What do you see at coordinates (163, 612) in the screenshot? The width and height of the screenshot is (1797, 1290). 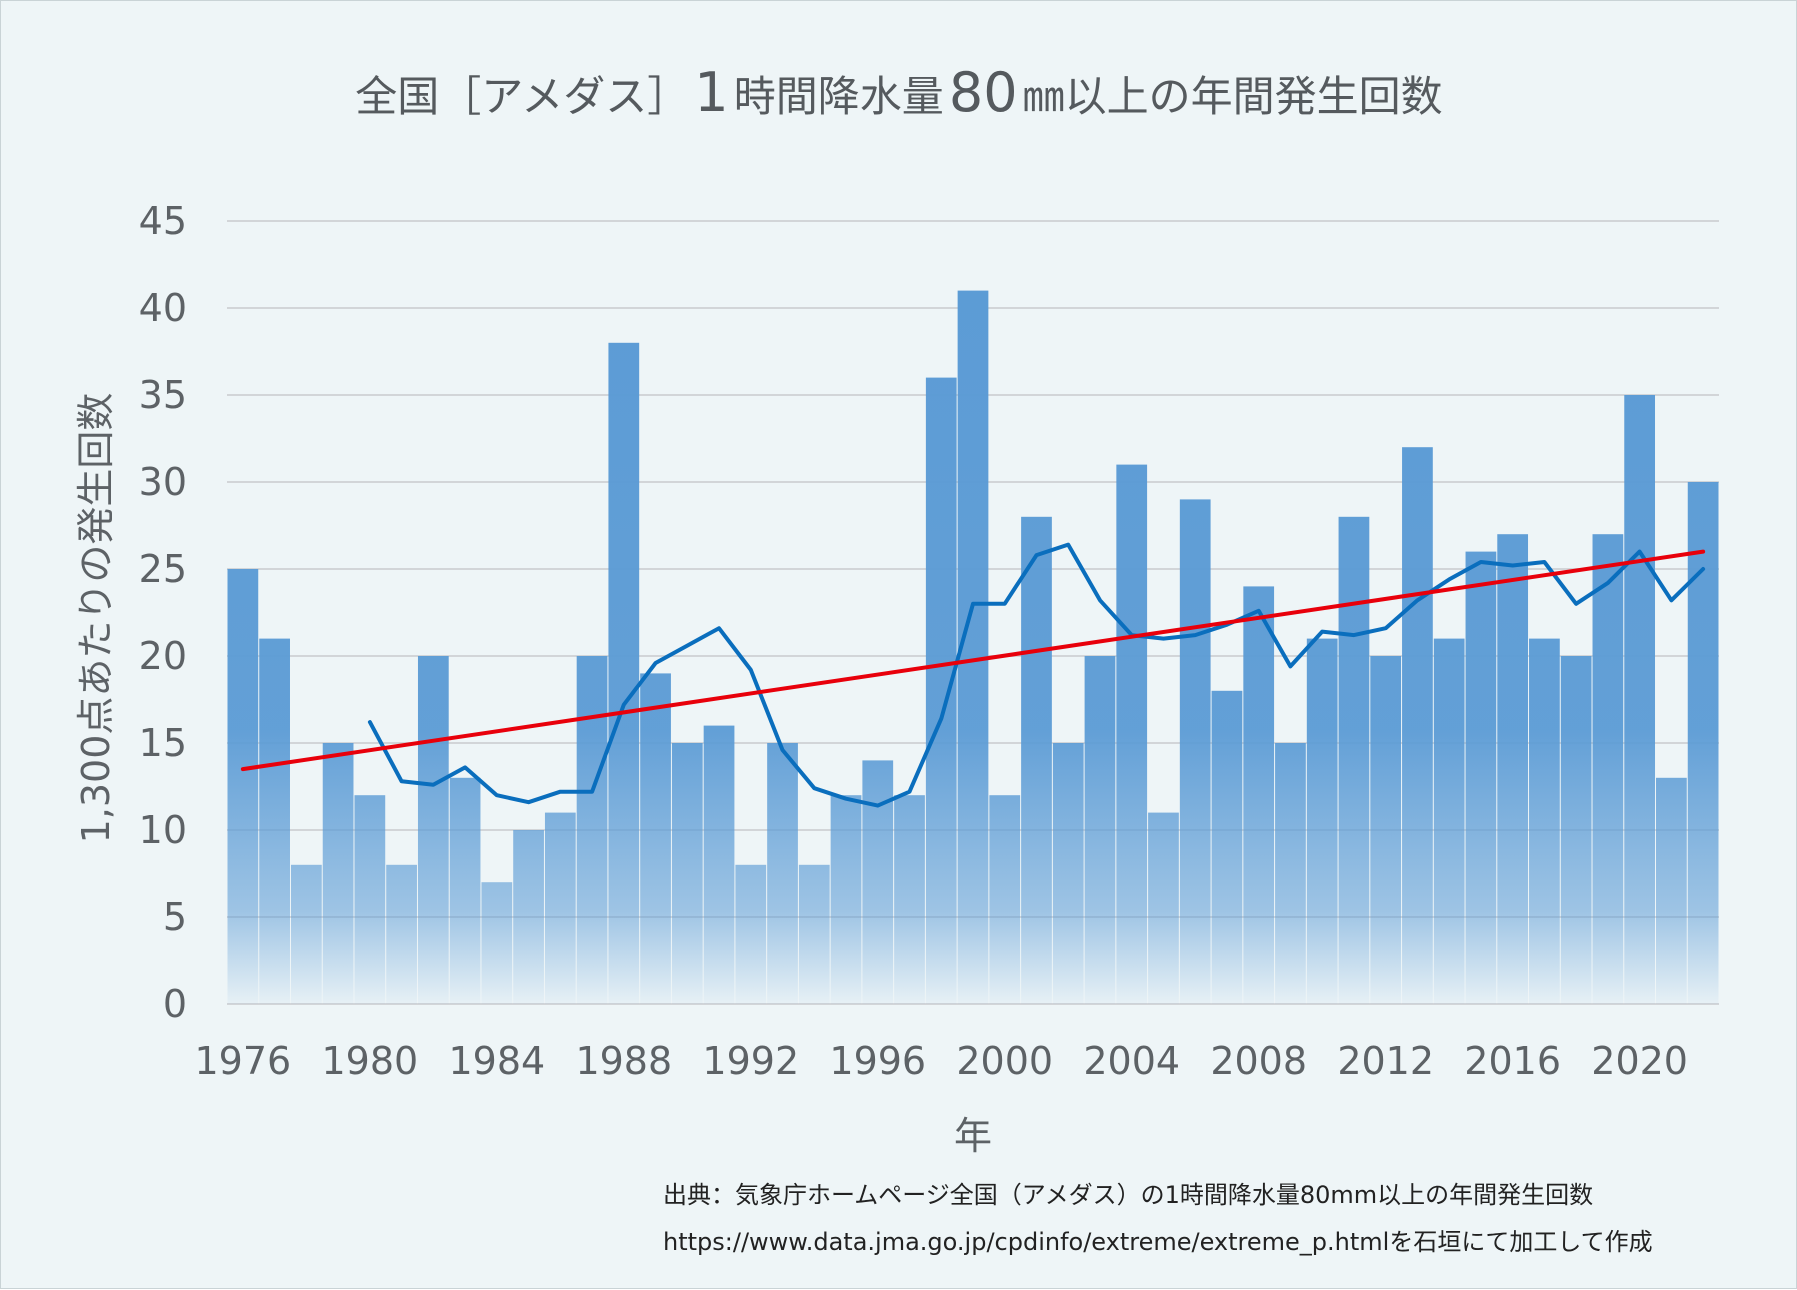 I see `y-axis-ticks: 0 5 10 15 20 25 30 35 40 45` at bounding box center [163, 612].